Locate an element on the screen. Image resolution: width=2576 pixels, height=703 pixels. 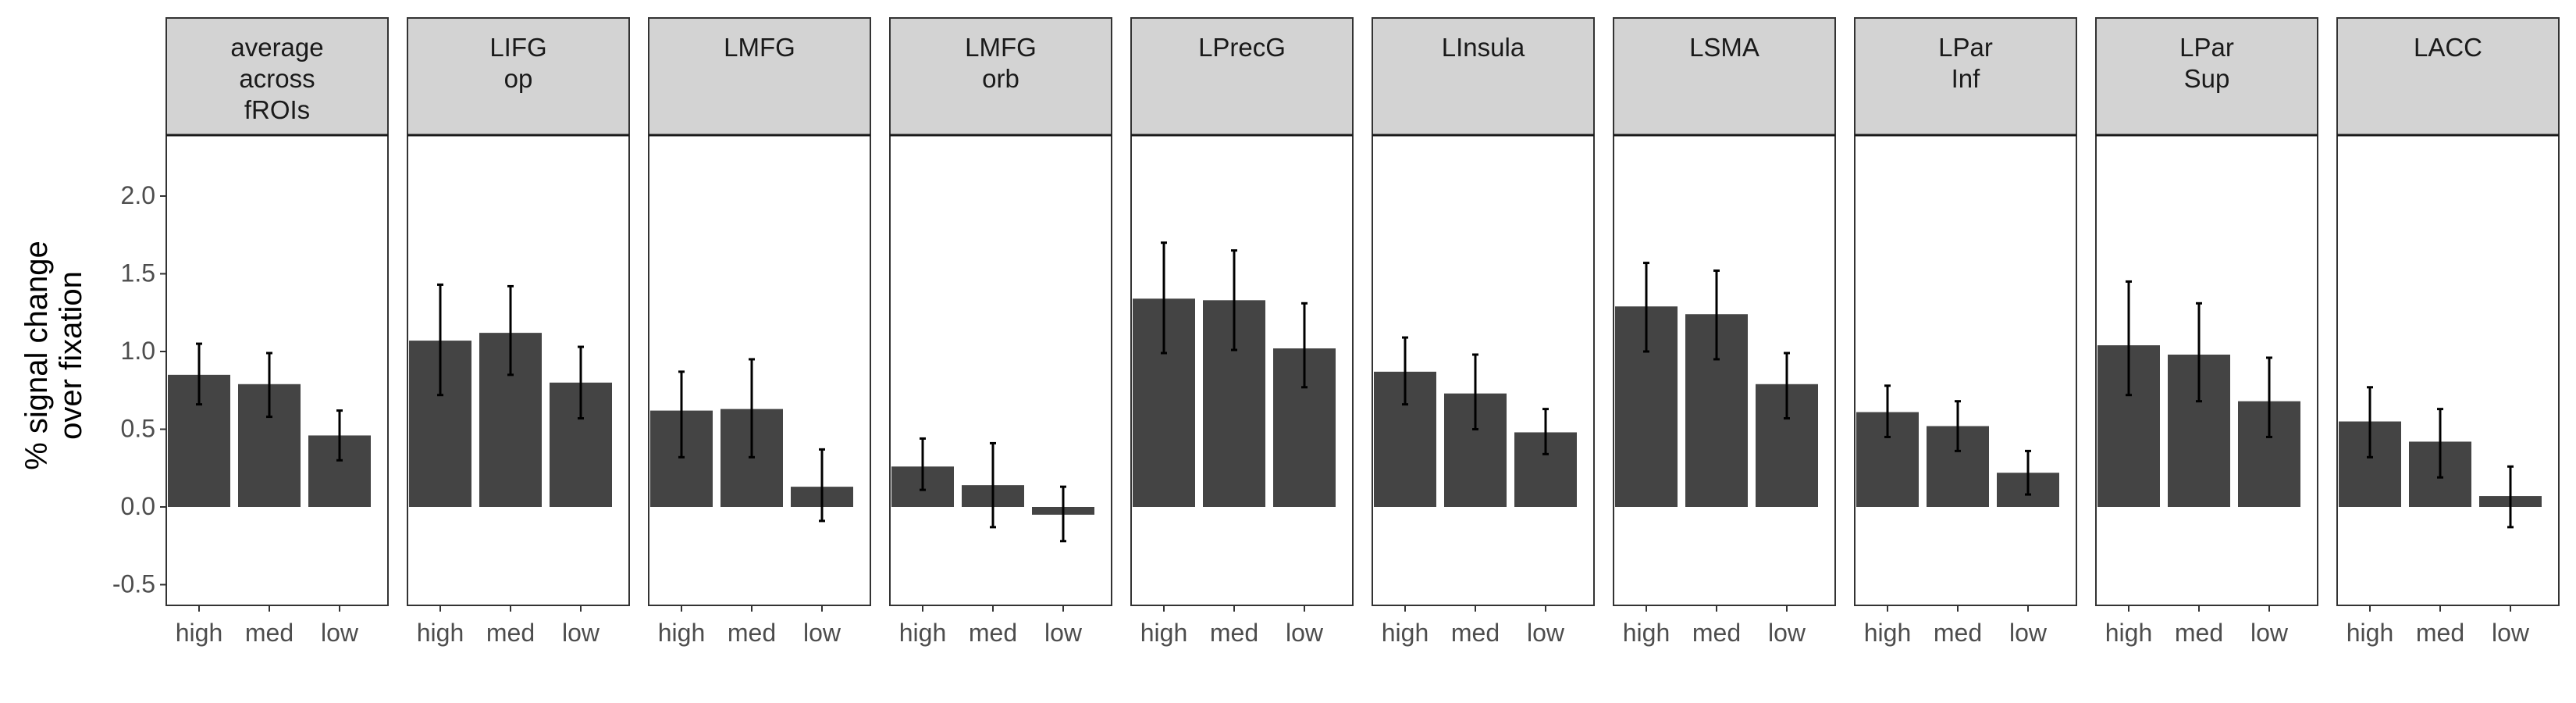
facet-title: LIFG is located at coordinates (517, 47).